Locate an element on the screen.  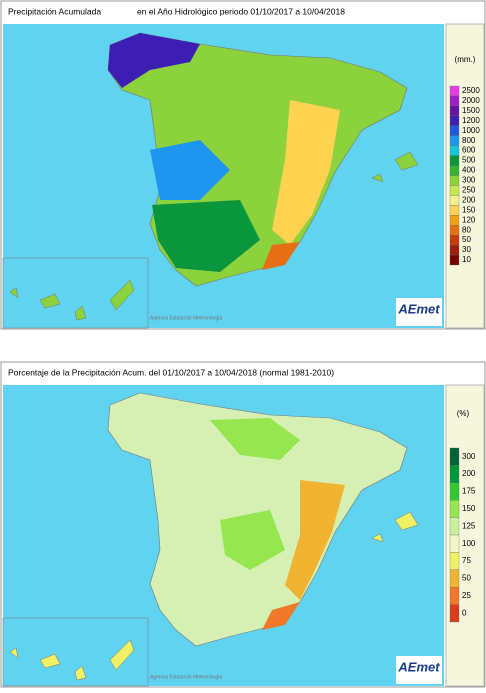
legend-label: 30 is located at coordinates (466, 249).